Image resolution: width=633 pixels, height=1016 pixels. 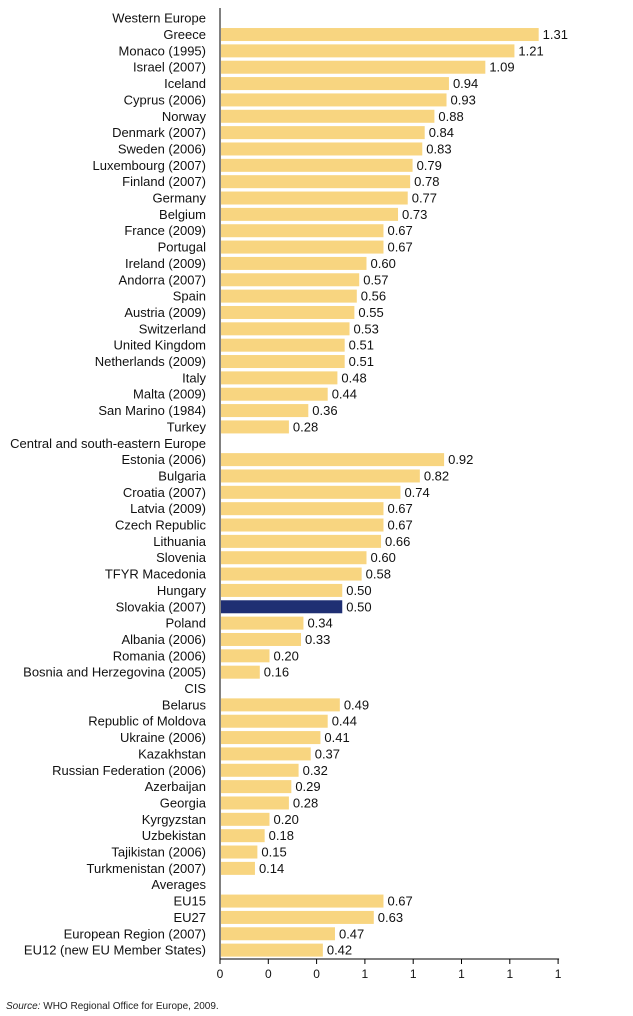 What do you see at coordinates (163, 639) in the screenshot?
I see `category-label: Albania (2006)` at bounding box center [163, 639].